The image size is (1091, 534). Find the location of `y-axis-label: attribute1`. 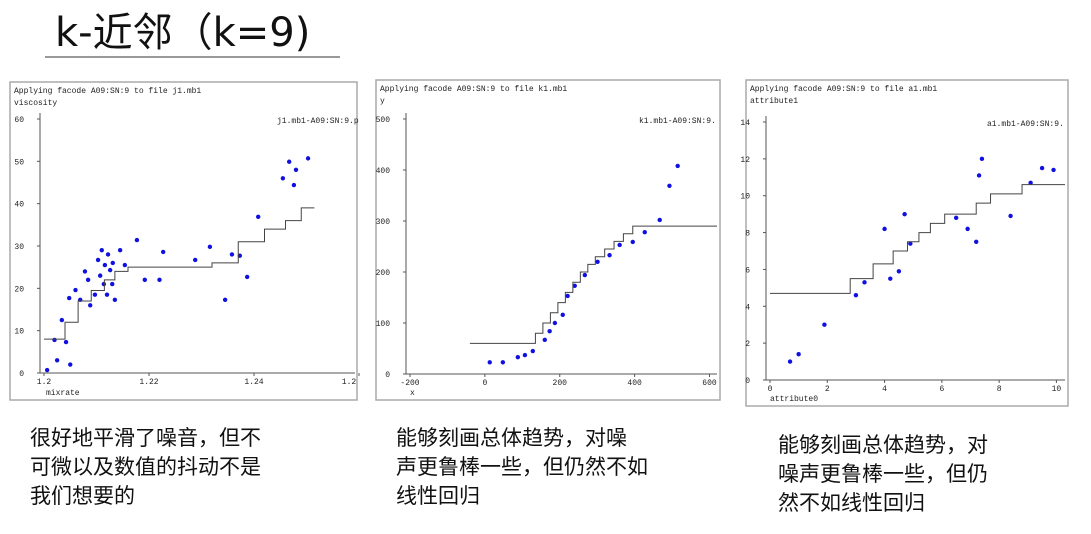

y-axis-label: attribute1 is located at coordinates (774, 101).